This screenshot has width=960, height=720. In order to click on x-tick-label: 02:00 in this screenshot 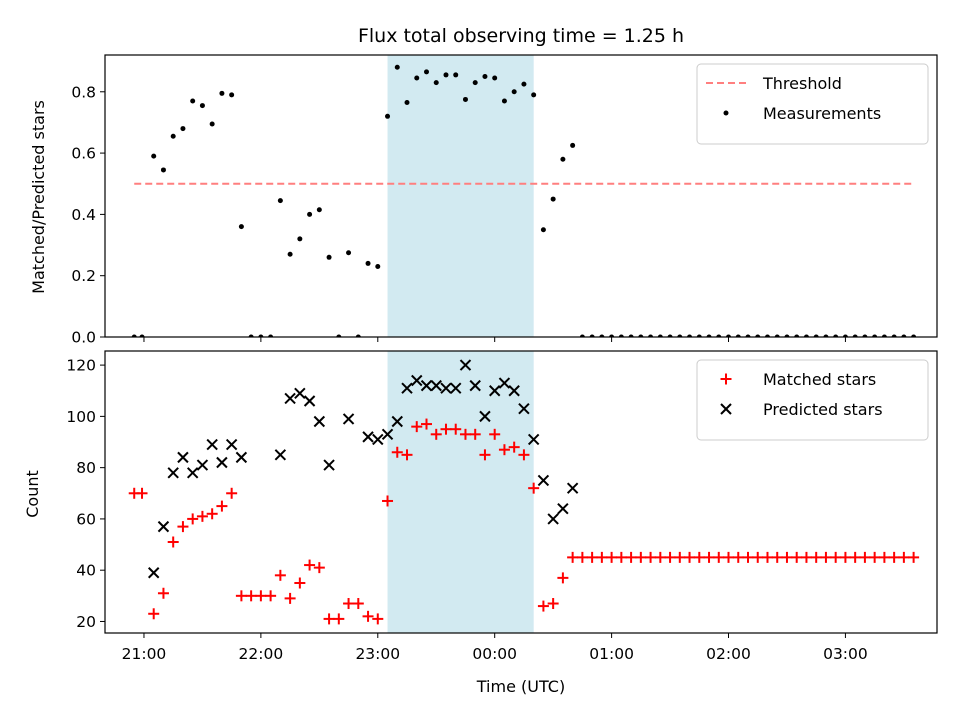, I will do `click(728, 654)`.